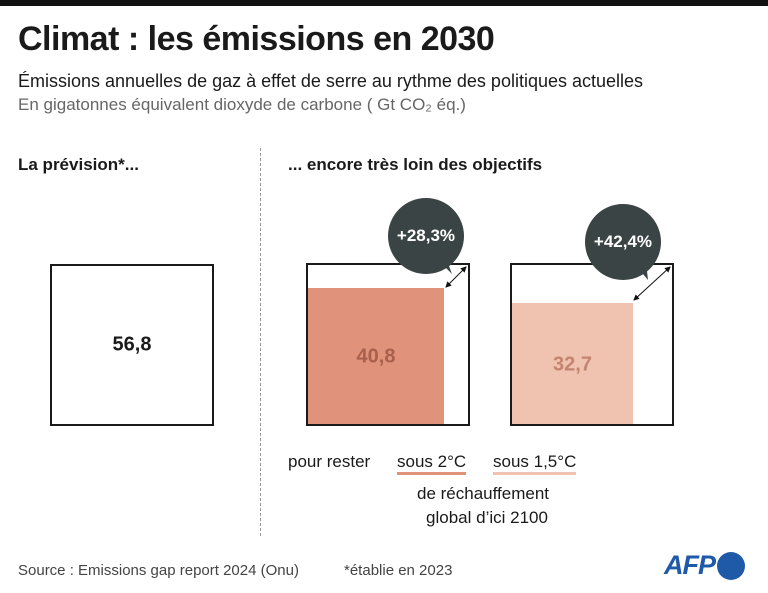 Image resolution: width=768 pixels, height=593 pixels. I want to click on caption-line2: global d’ici 2100, so click(487, 517).